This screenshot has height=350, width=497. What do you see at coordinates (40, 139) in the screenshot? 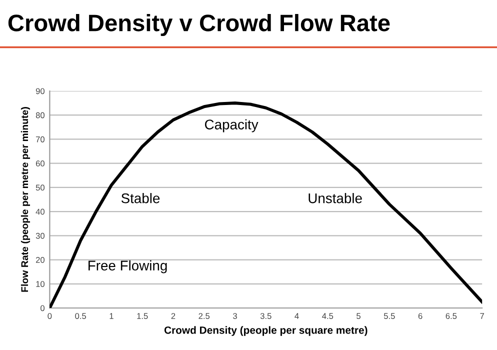
I see `y-tick-label: 70` at bounding box center [40, 139].